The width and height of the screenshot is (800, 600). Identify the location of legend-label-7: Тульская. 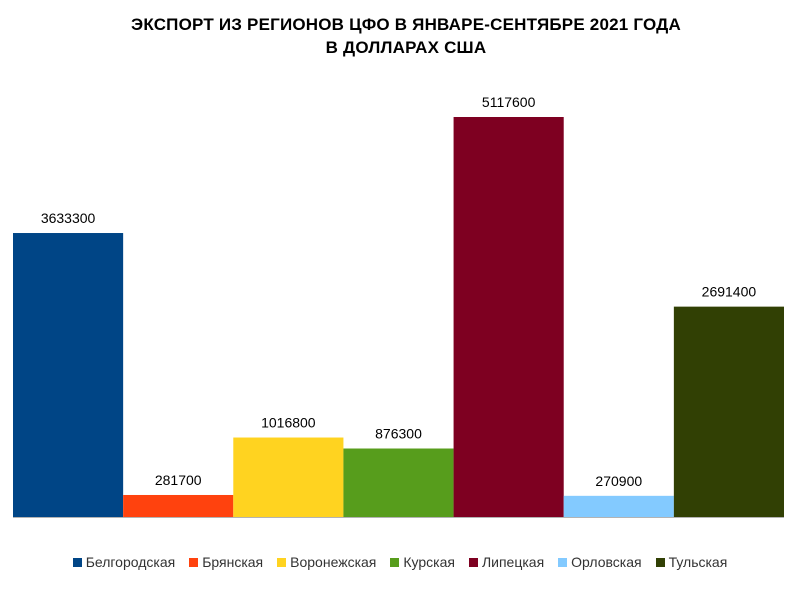
(698, 562).